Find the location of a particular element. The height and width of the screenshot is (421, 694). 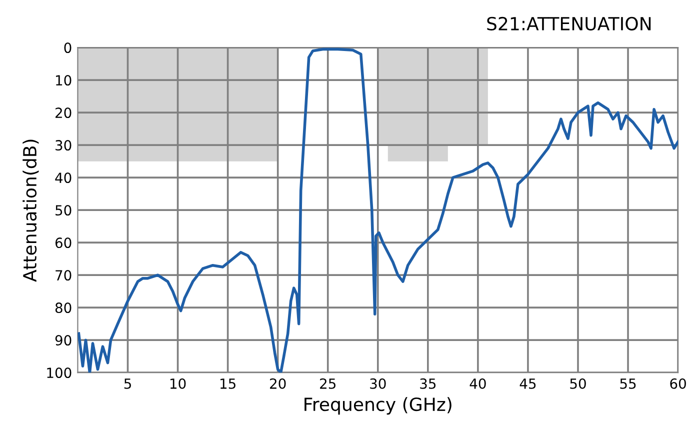

chart-title: S21:ATTENUATION is located at coordinates (569, 23).